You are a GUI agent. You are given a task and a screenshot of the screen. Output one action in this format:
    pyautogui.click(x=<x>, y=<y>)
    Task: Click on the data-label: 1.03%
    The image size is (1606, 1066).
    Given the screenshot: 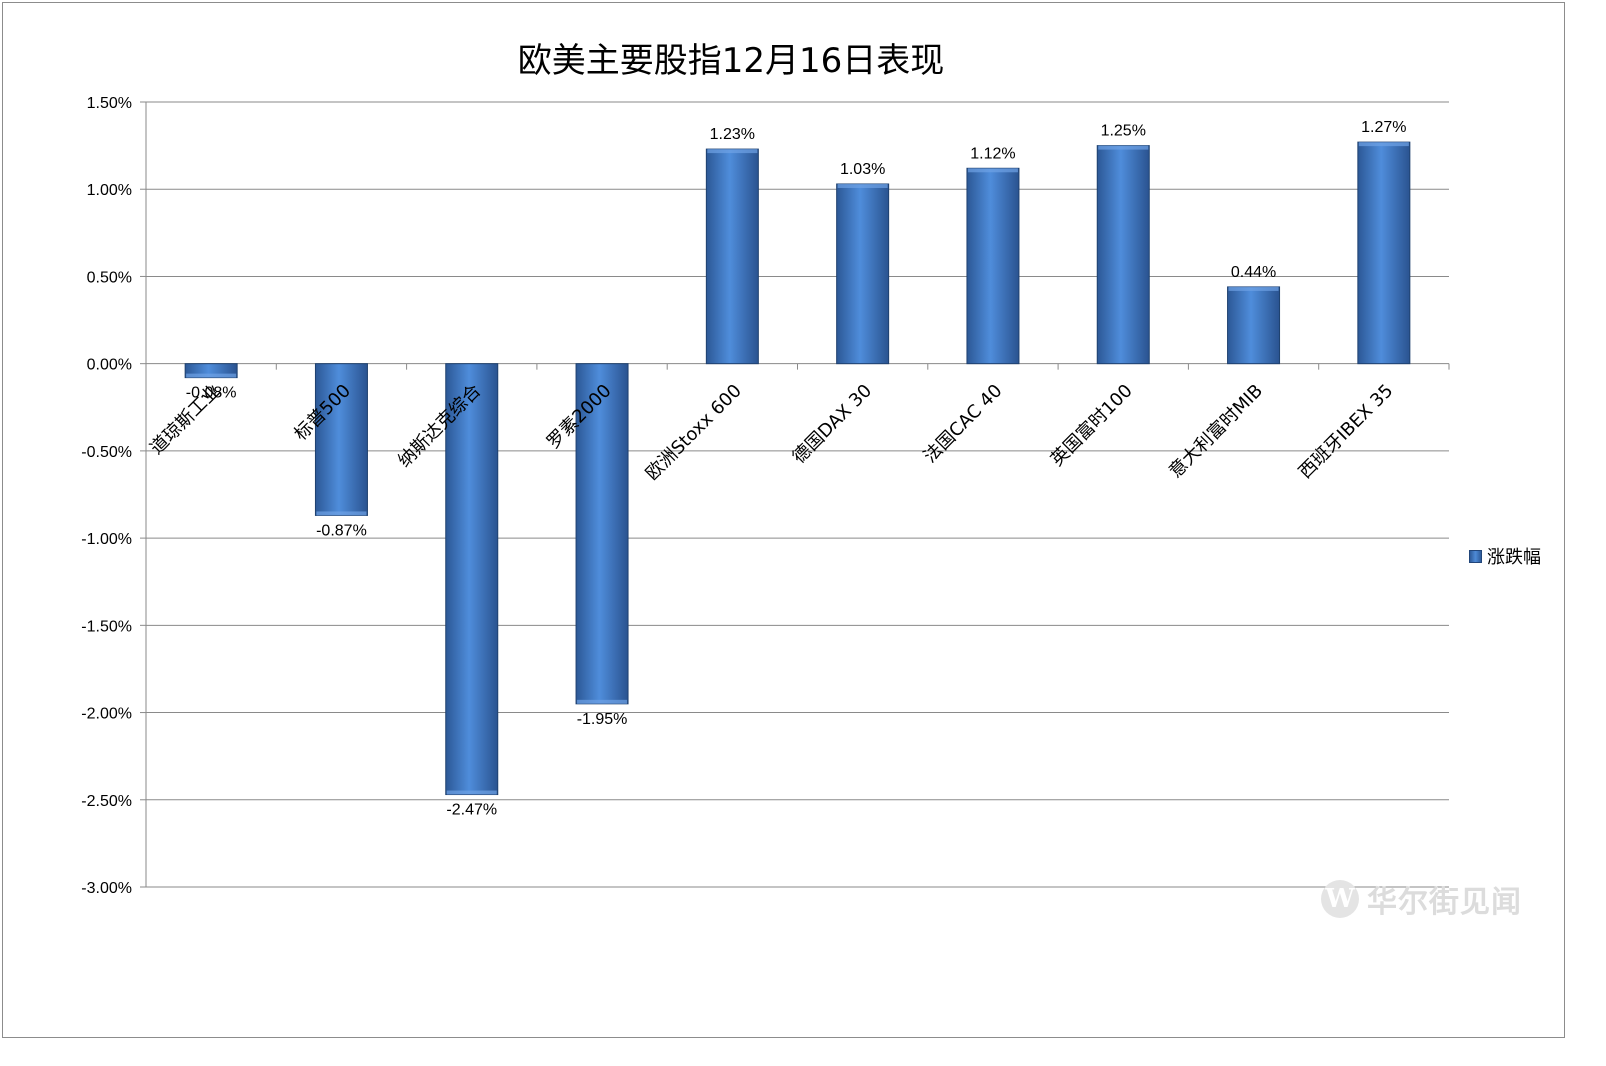 What is the action you would take?
    pyautogui.click(x=862, y=169)
    